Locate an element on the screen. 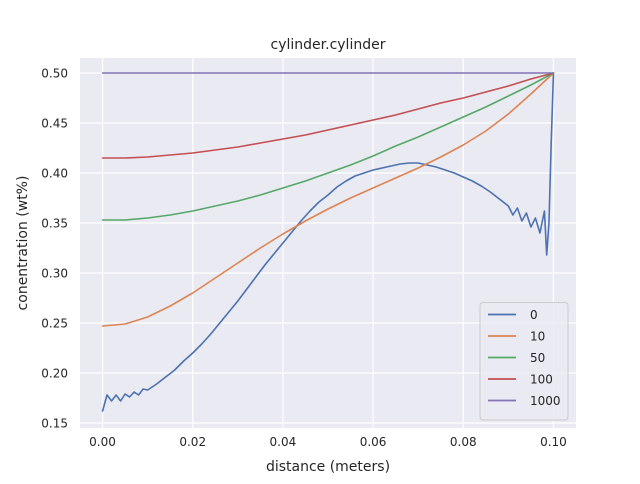 The height and width of the screenshot is (484, 640). legend: 0 10 50 100 1000 is located at coordinates (524, 361).